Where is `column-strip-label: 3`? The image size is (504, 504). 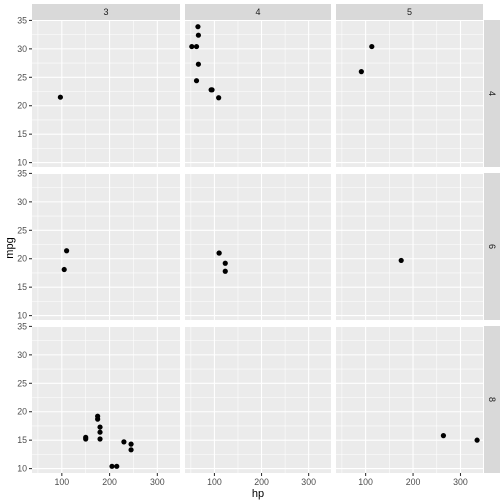
column-strip-label: 3 is located at coordinates (105, 12).